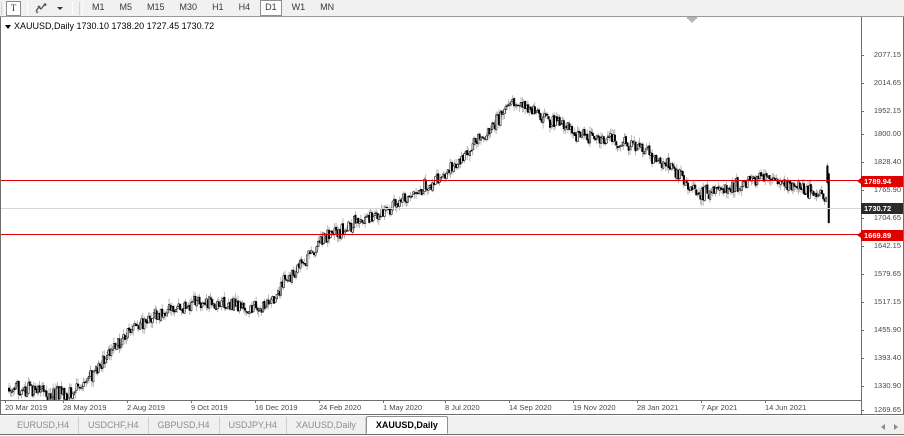  Describe the element at coordinates (146, 406) in the screenshot. I see `date-tick: 2 Aug 2019` at that location.